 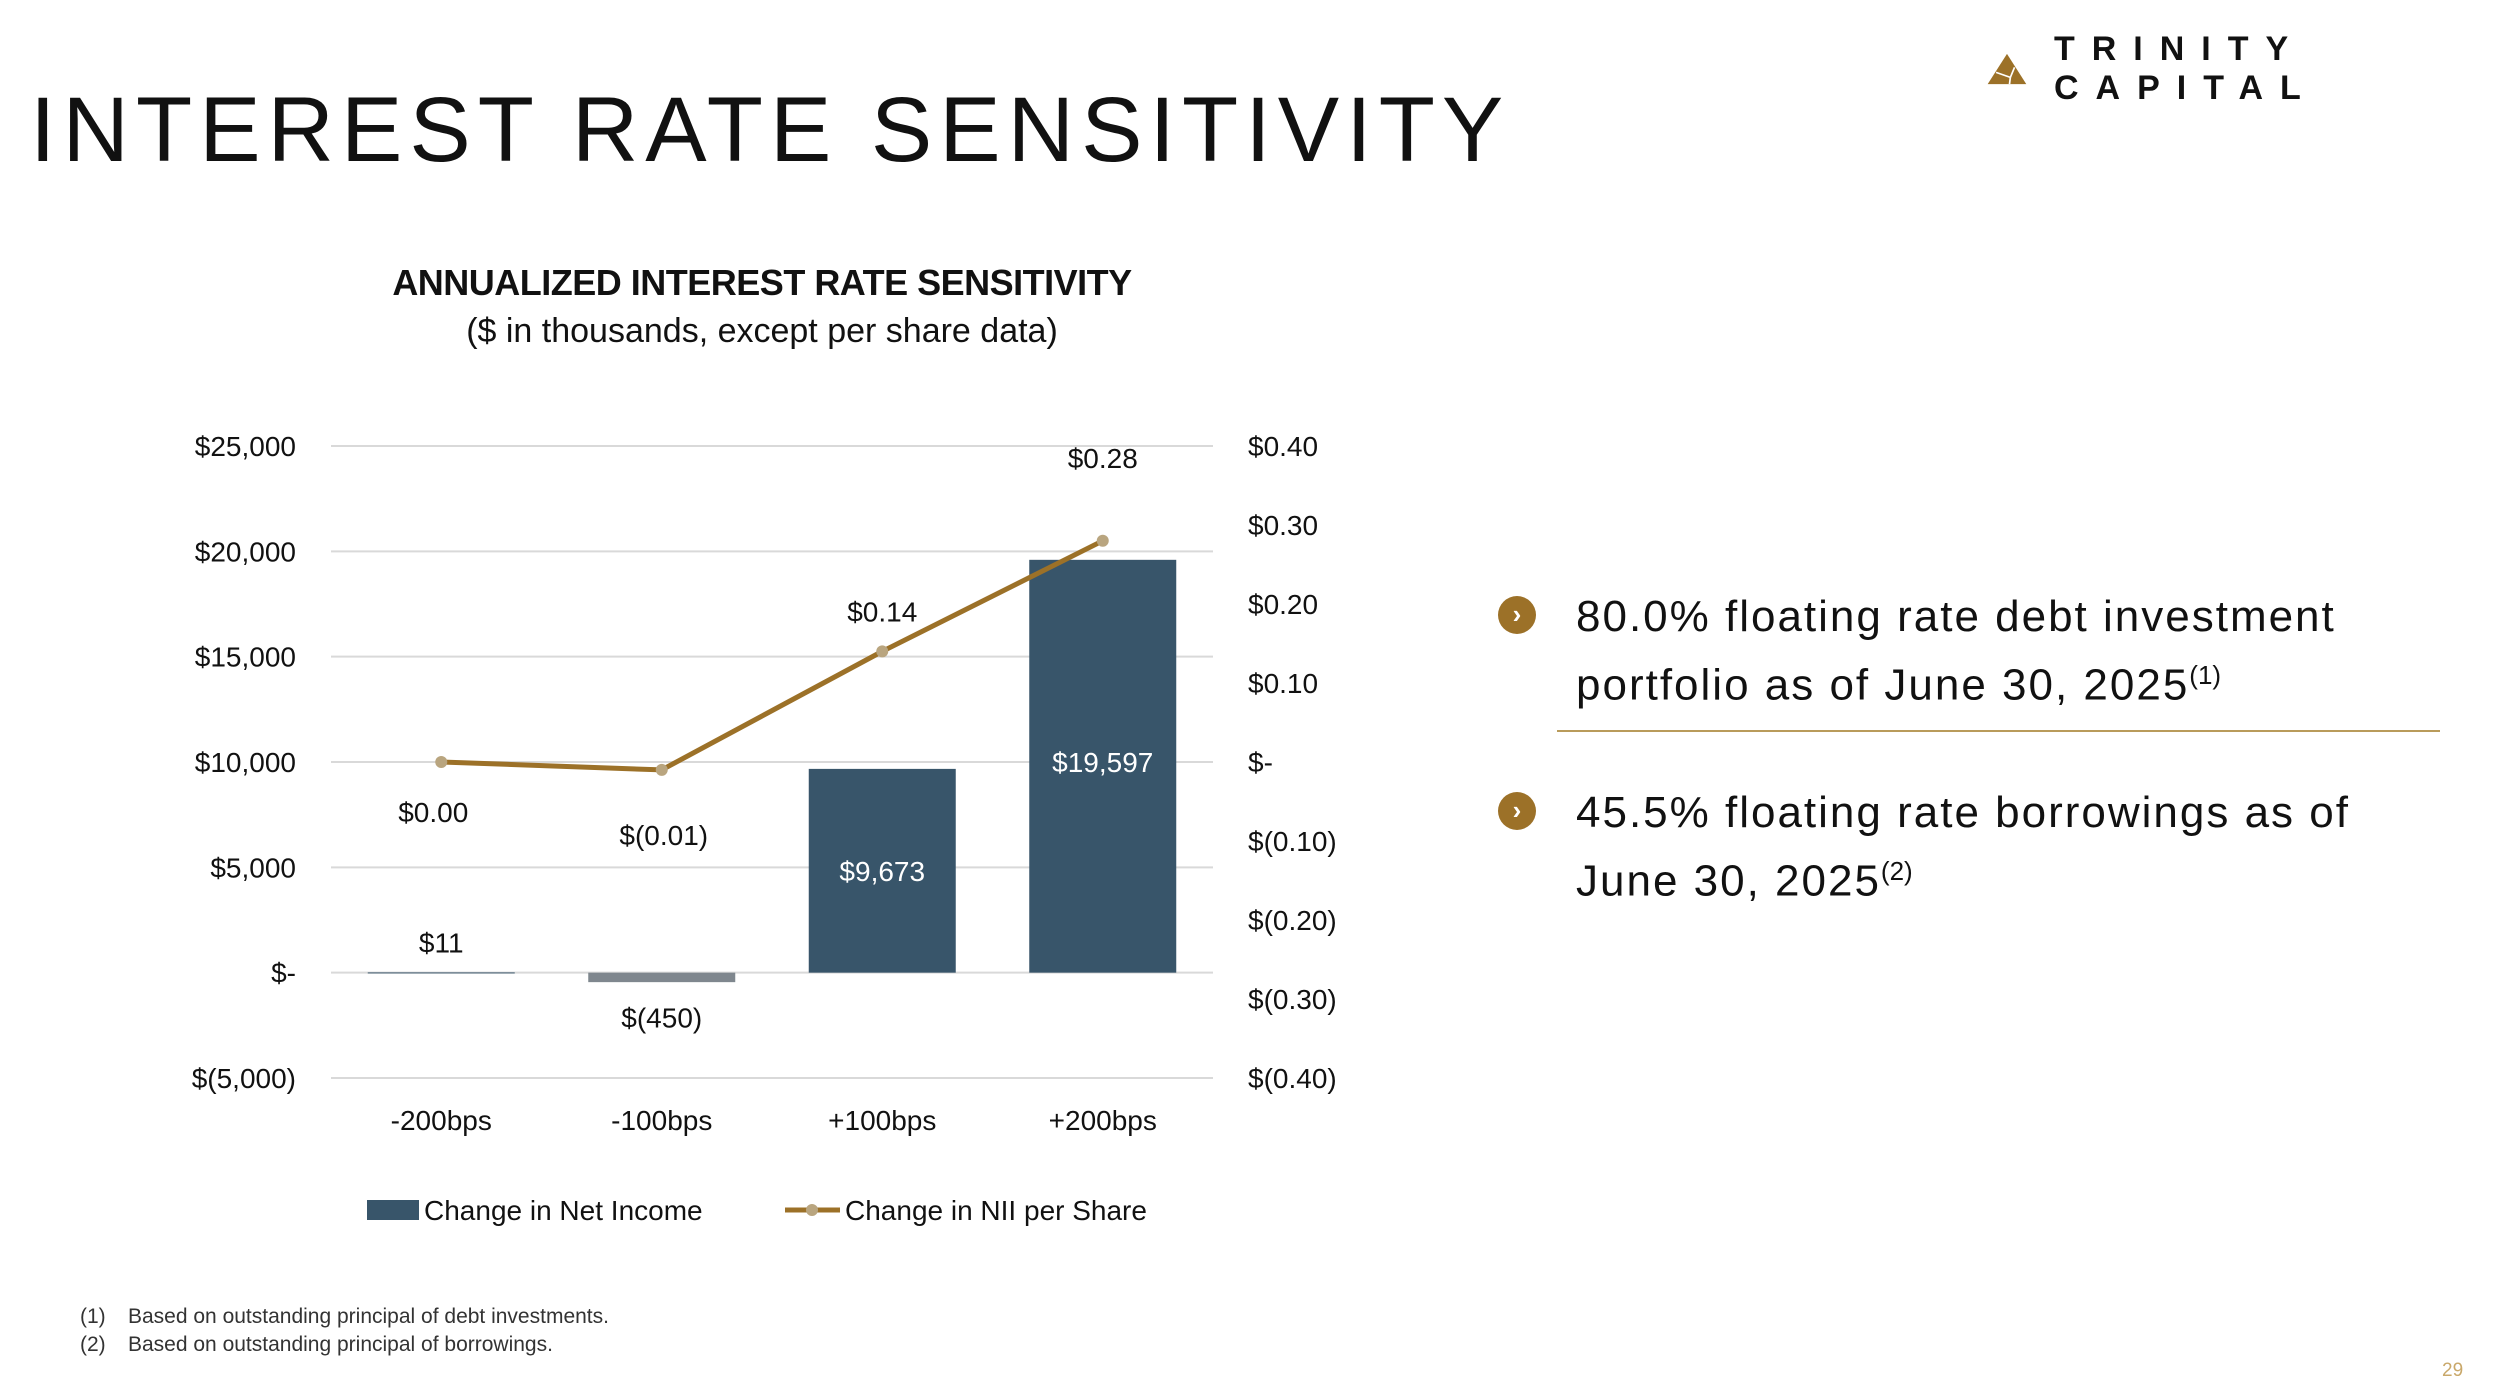 What do you see at coordinates (253, 867) in the screenshot?
I see `left-tick-label: $5,000` at bounding box center [253, 867].